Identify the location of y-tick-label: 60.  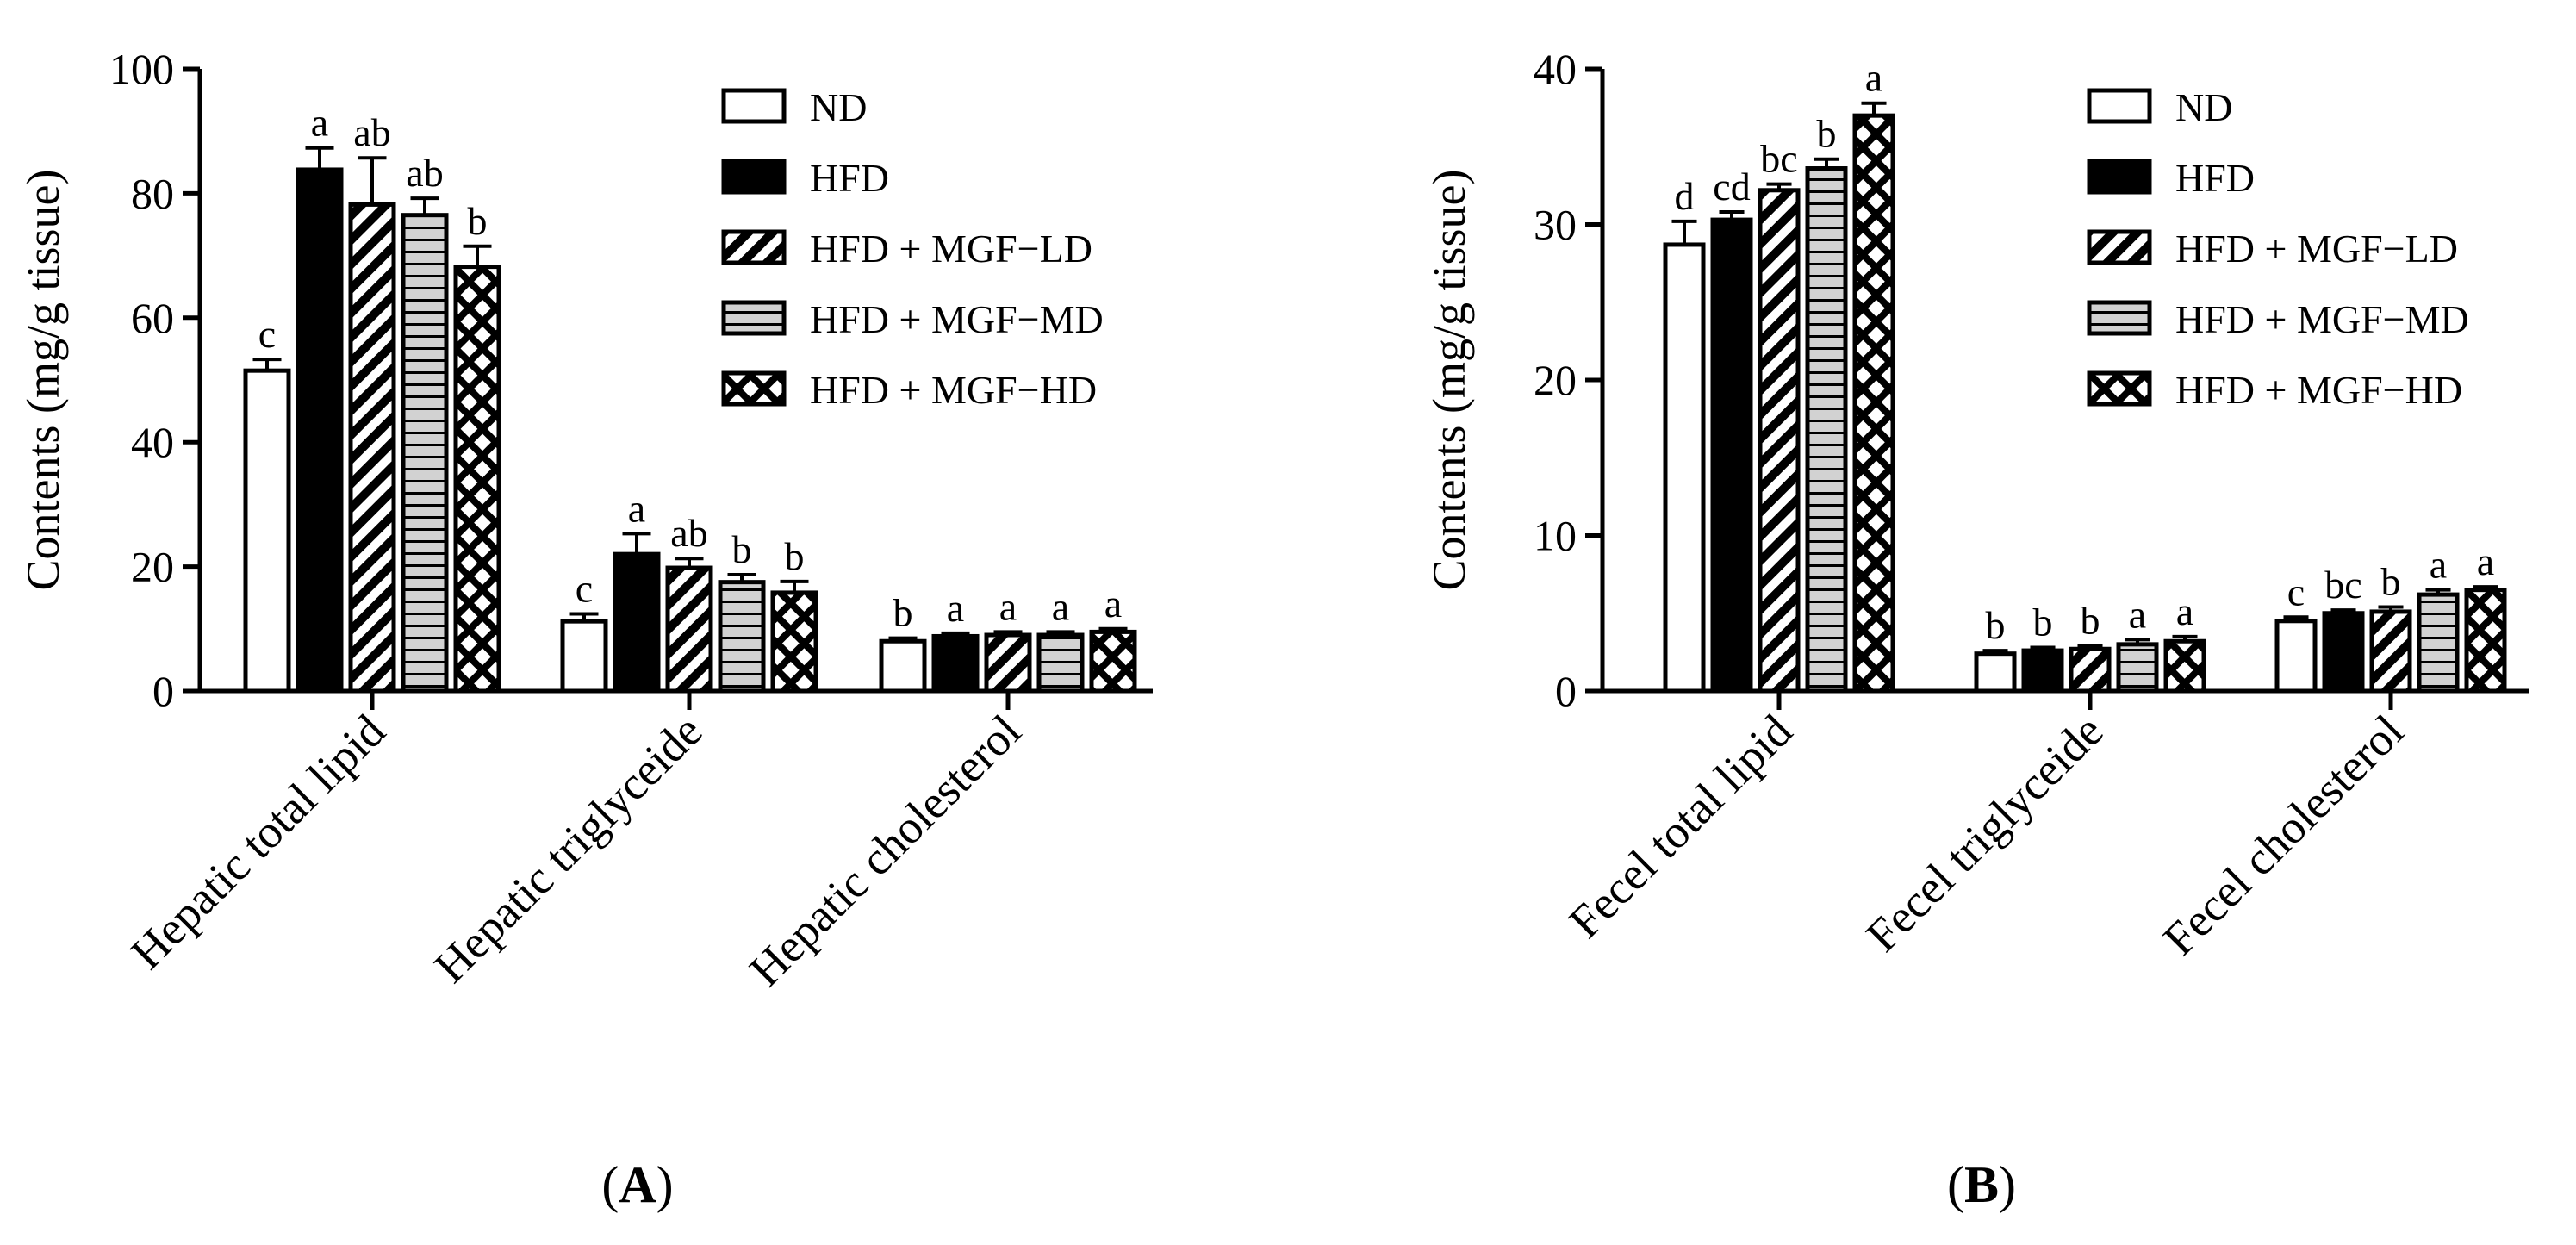
(153, 318).